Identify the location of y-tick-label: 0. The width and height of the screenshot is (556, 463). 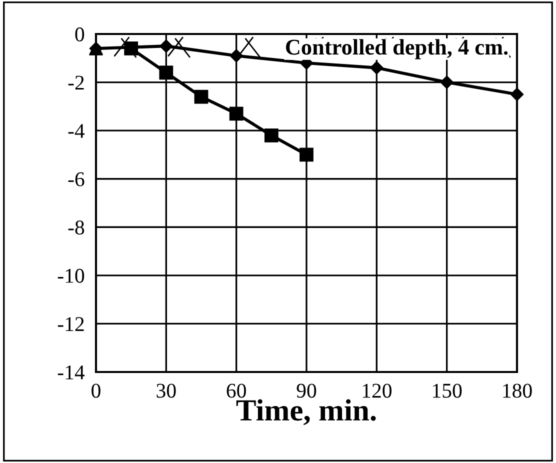
(79, 34).